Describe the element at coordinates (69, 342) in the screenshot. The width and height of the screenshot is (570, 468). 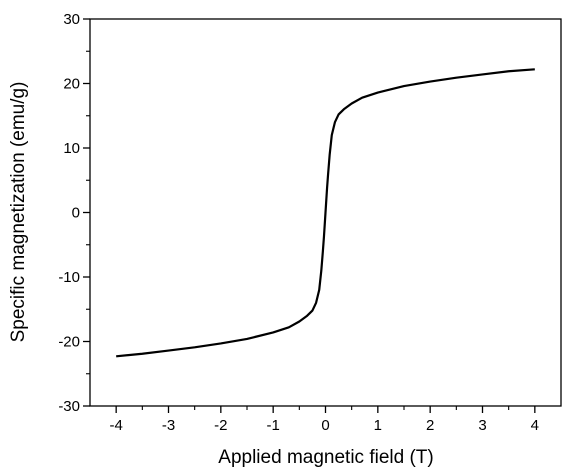
I see `y-tick-label: -20` at that location.